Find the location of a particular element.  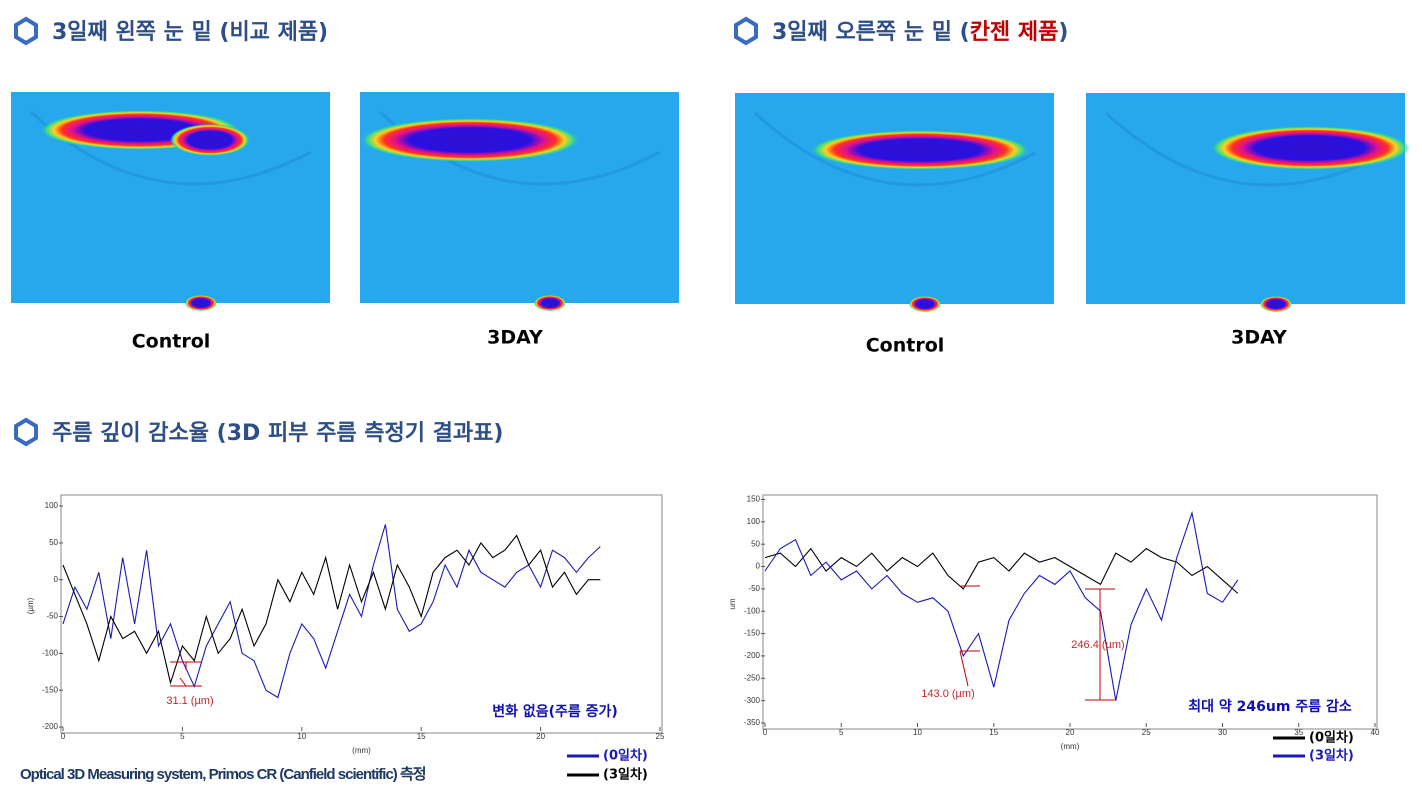

title-highlight: 칸젠 제품 is located at coordinates (1014, 32).